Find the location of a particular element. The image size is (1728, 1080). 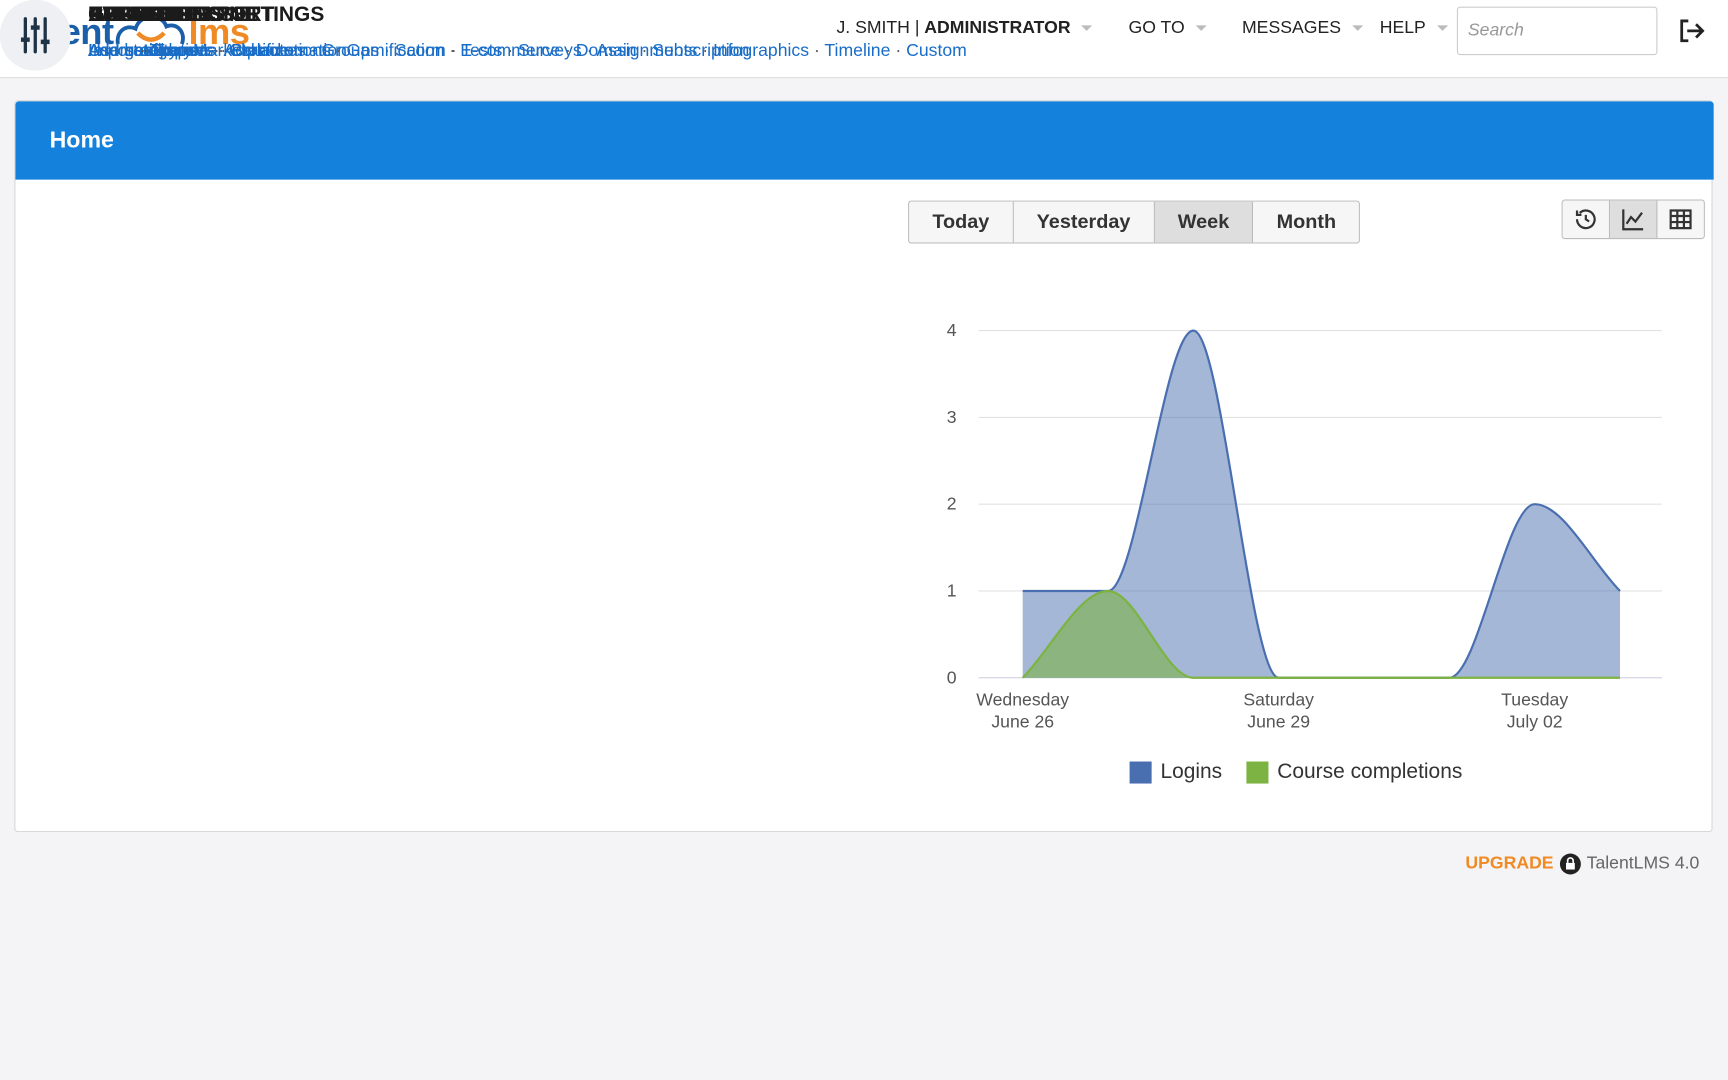

link: Certifications is located at coordinates (288, 51).